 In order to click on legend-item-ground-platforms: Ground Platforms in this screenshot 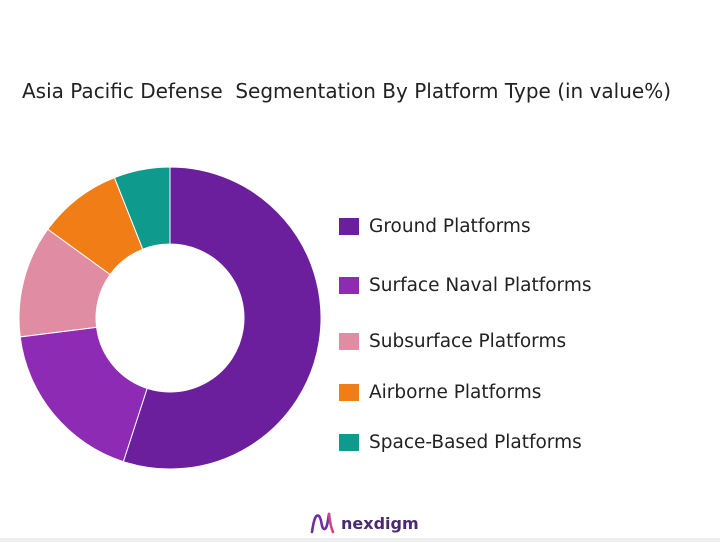, I will do `click(435, 226)`.